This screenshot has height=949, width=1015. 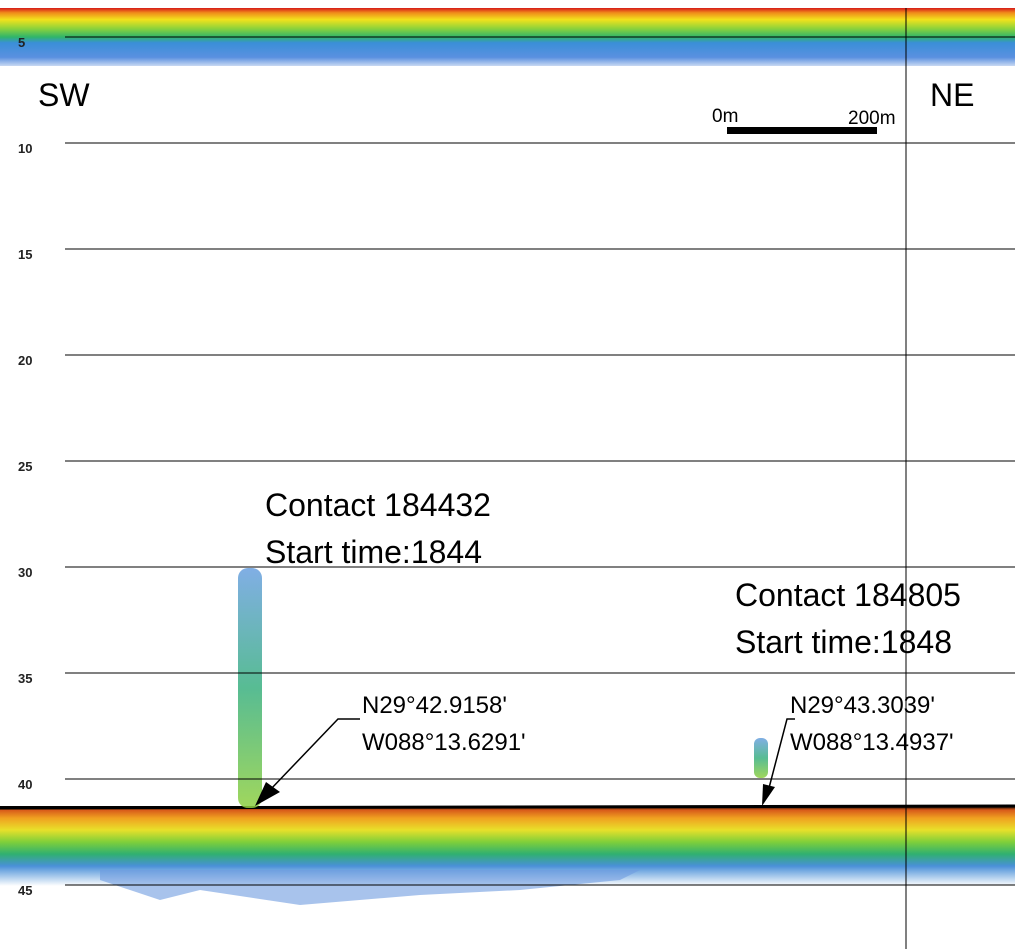 I want to click on scale-start: 0m, so click(x=725, y=116).